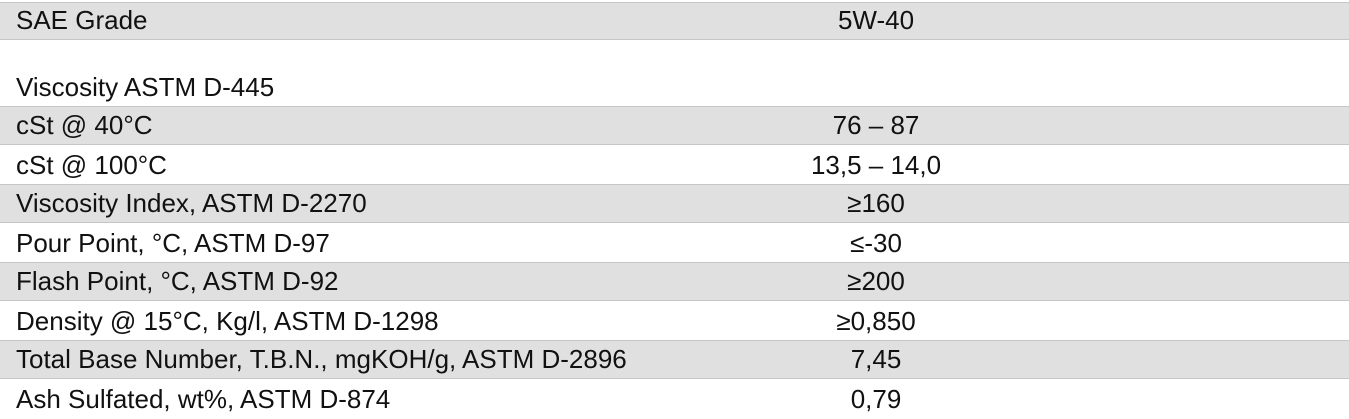  Describe the element at coordinates (876, 165) in the screenshot. I see `property-value: 13,5 – 14,0` at that location.